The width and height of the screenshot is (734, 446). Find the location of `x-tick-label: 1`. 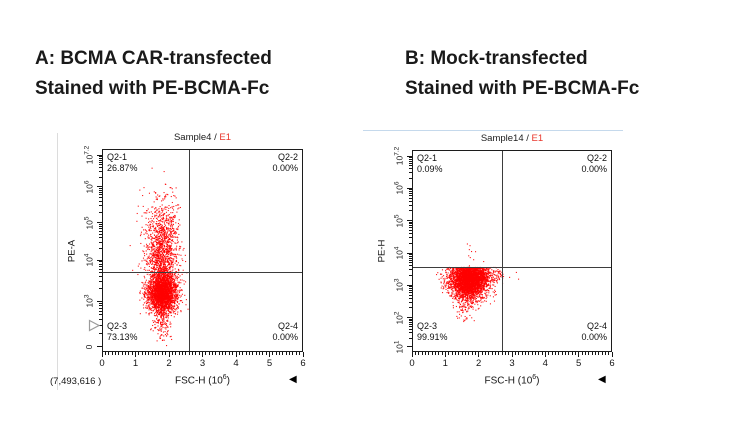

x-tick-label: 1 is located at coordinates (135, 363).